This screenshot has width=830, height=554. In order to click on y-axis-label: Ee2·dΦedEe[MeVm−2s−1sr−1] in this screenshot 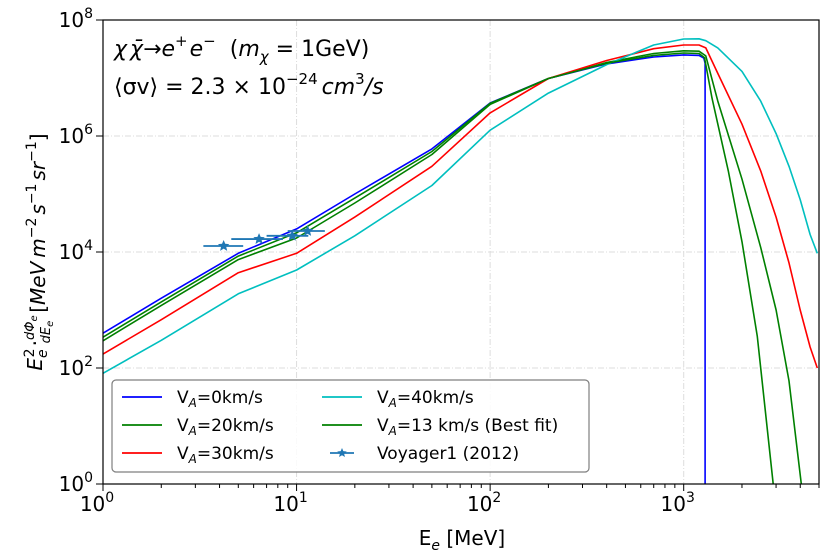, I will do `click(39, 251)`.